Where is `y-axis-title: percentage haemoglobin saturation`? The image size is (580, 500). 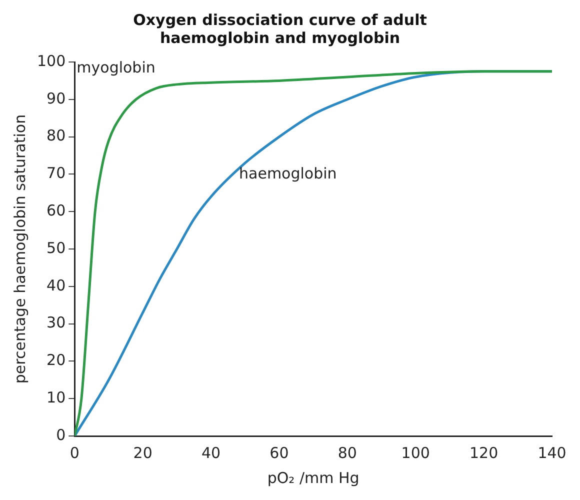
y-axis-title: percentage haemoglobin saturation is located at coordinates (19, 249).